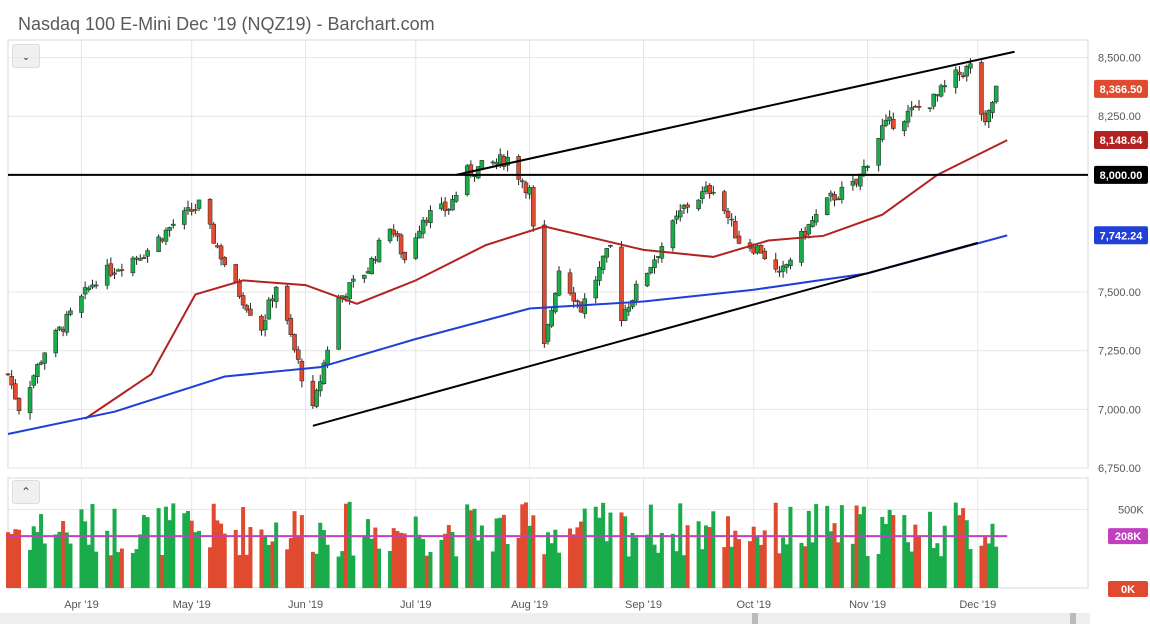 The width and height of the screenshot is (1150, 624). I want to click on trendline-resistance, so click(735, 113).